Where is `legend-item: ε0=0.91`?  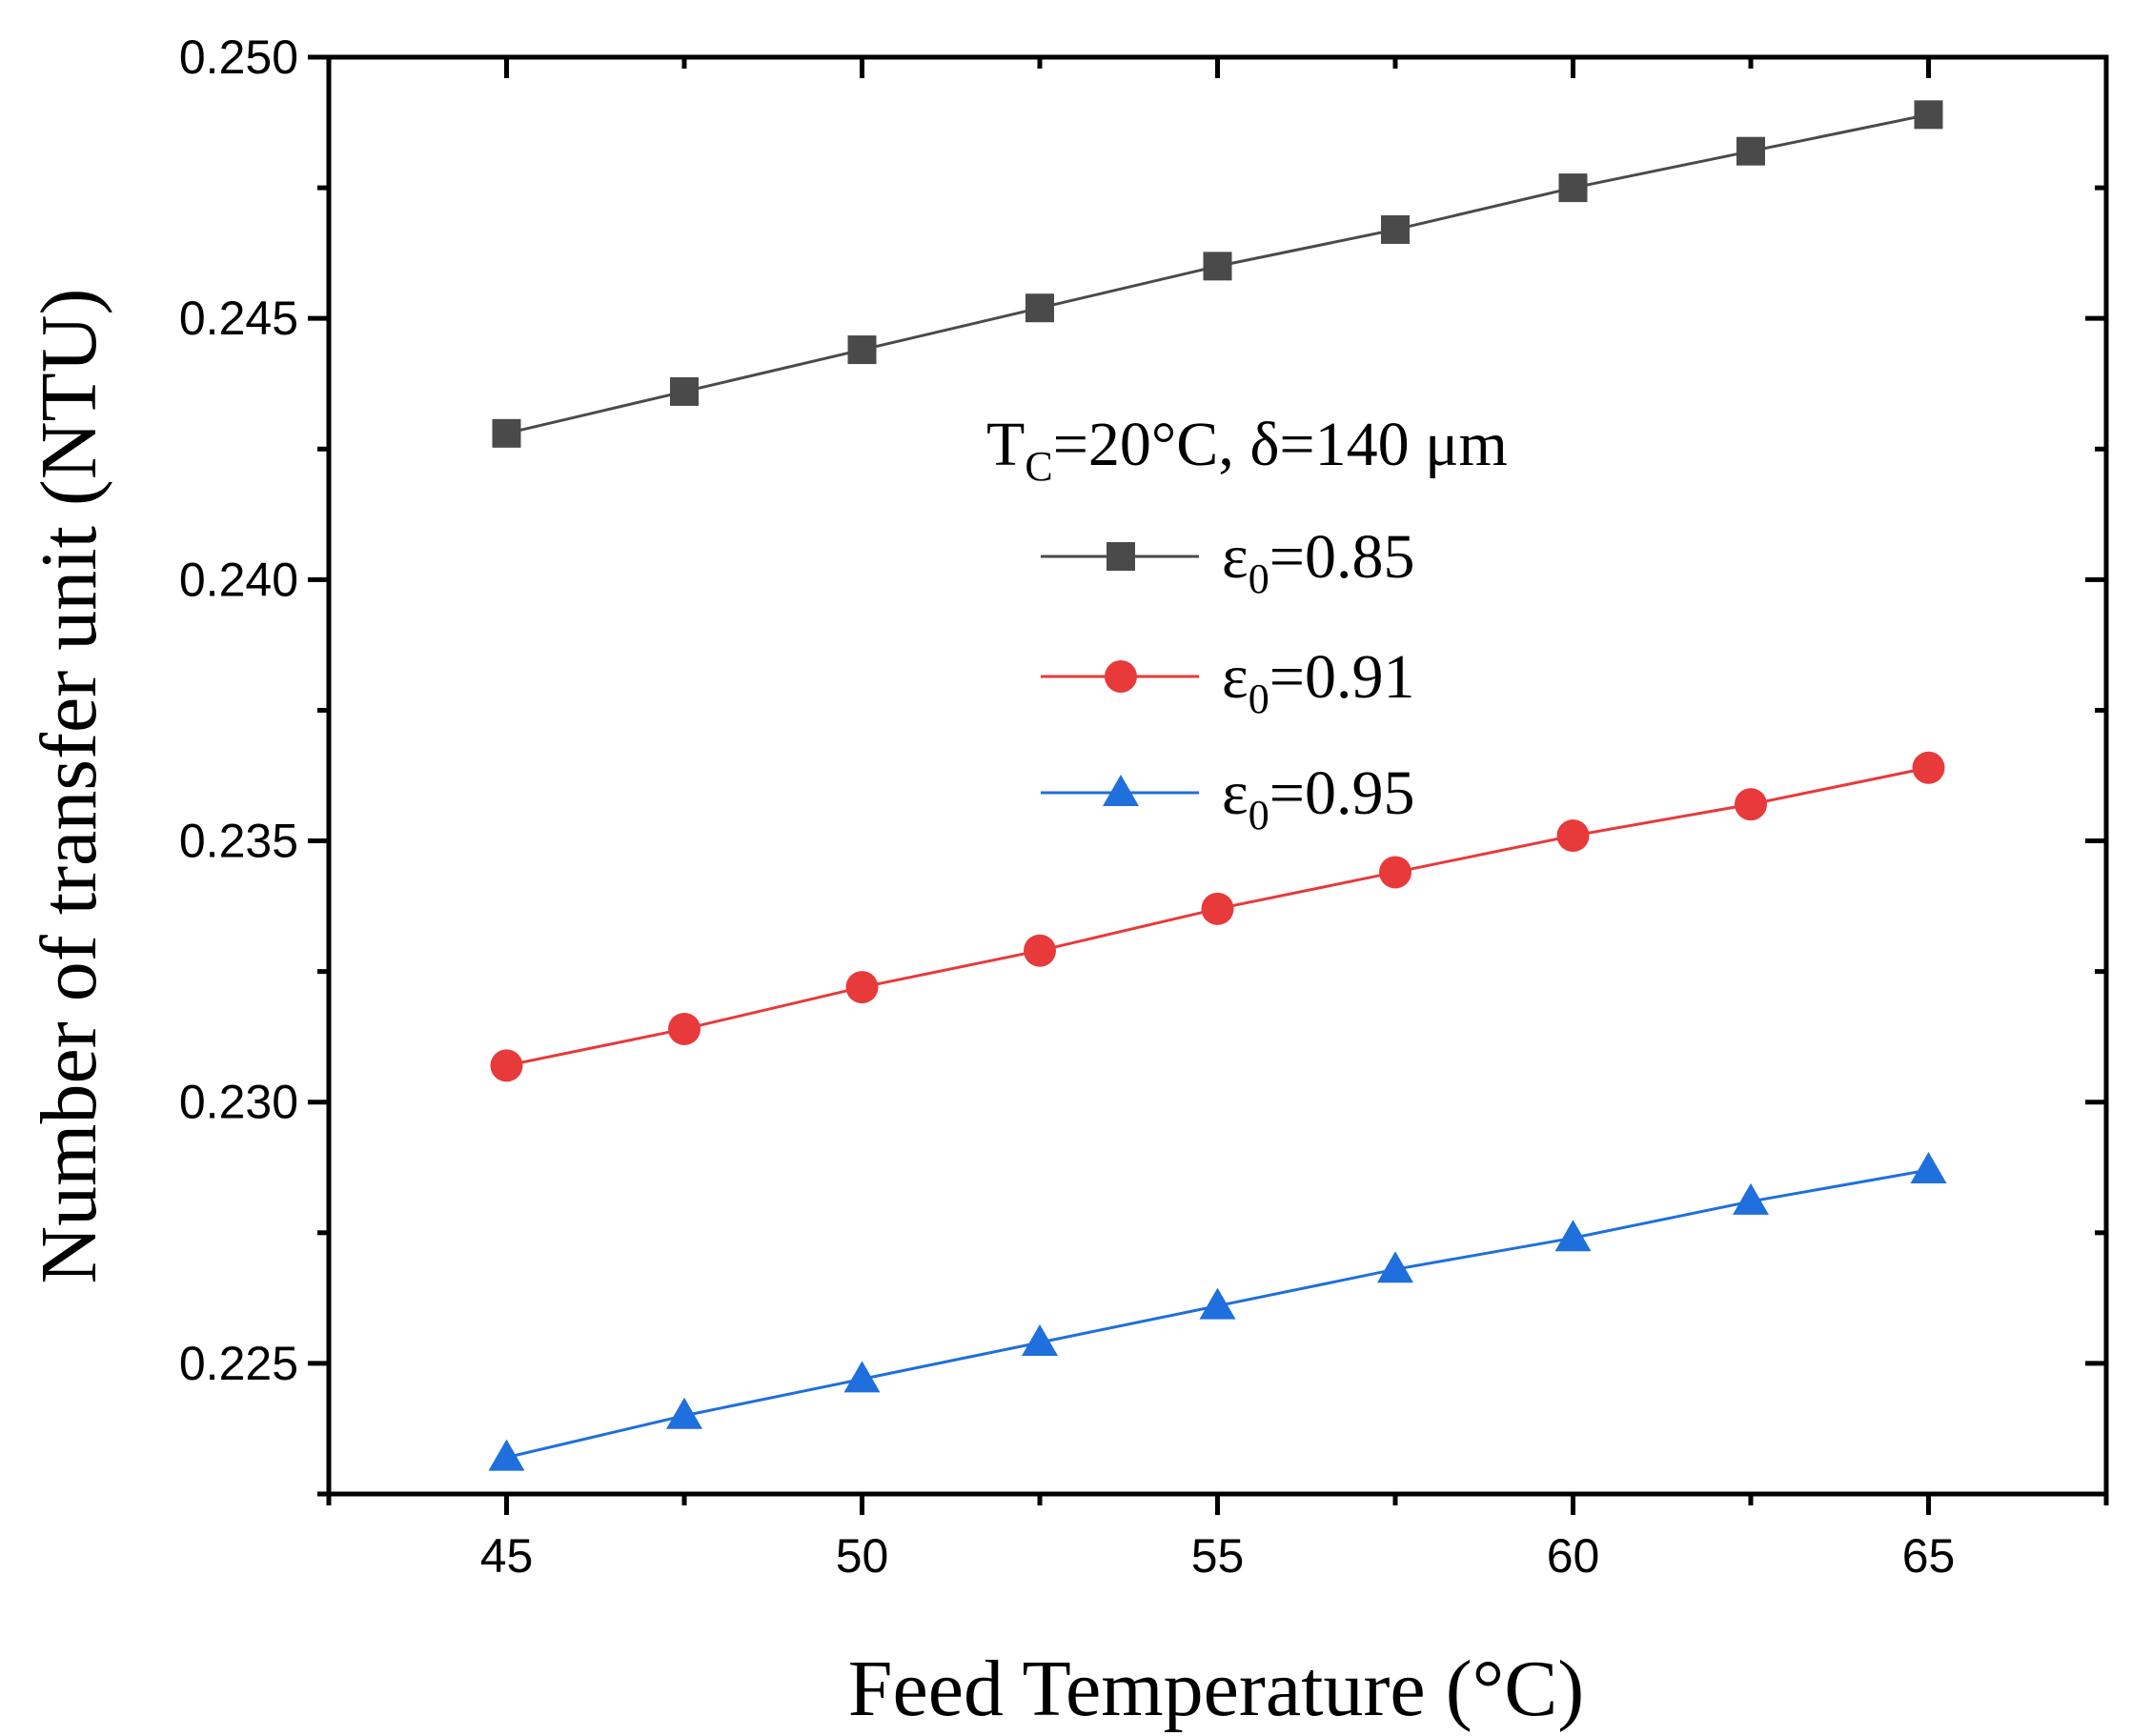
legend-item: ε0=0.91 is located at coordinates (1227, 682).